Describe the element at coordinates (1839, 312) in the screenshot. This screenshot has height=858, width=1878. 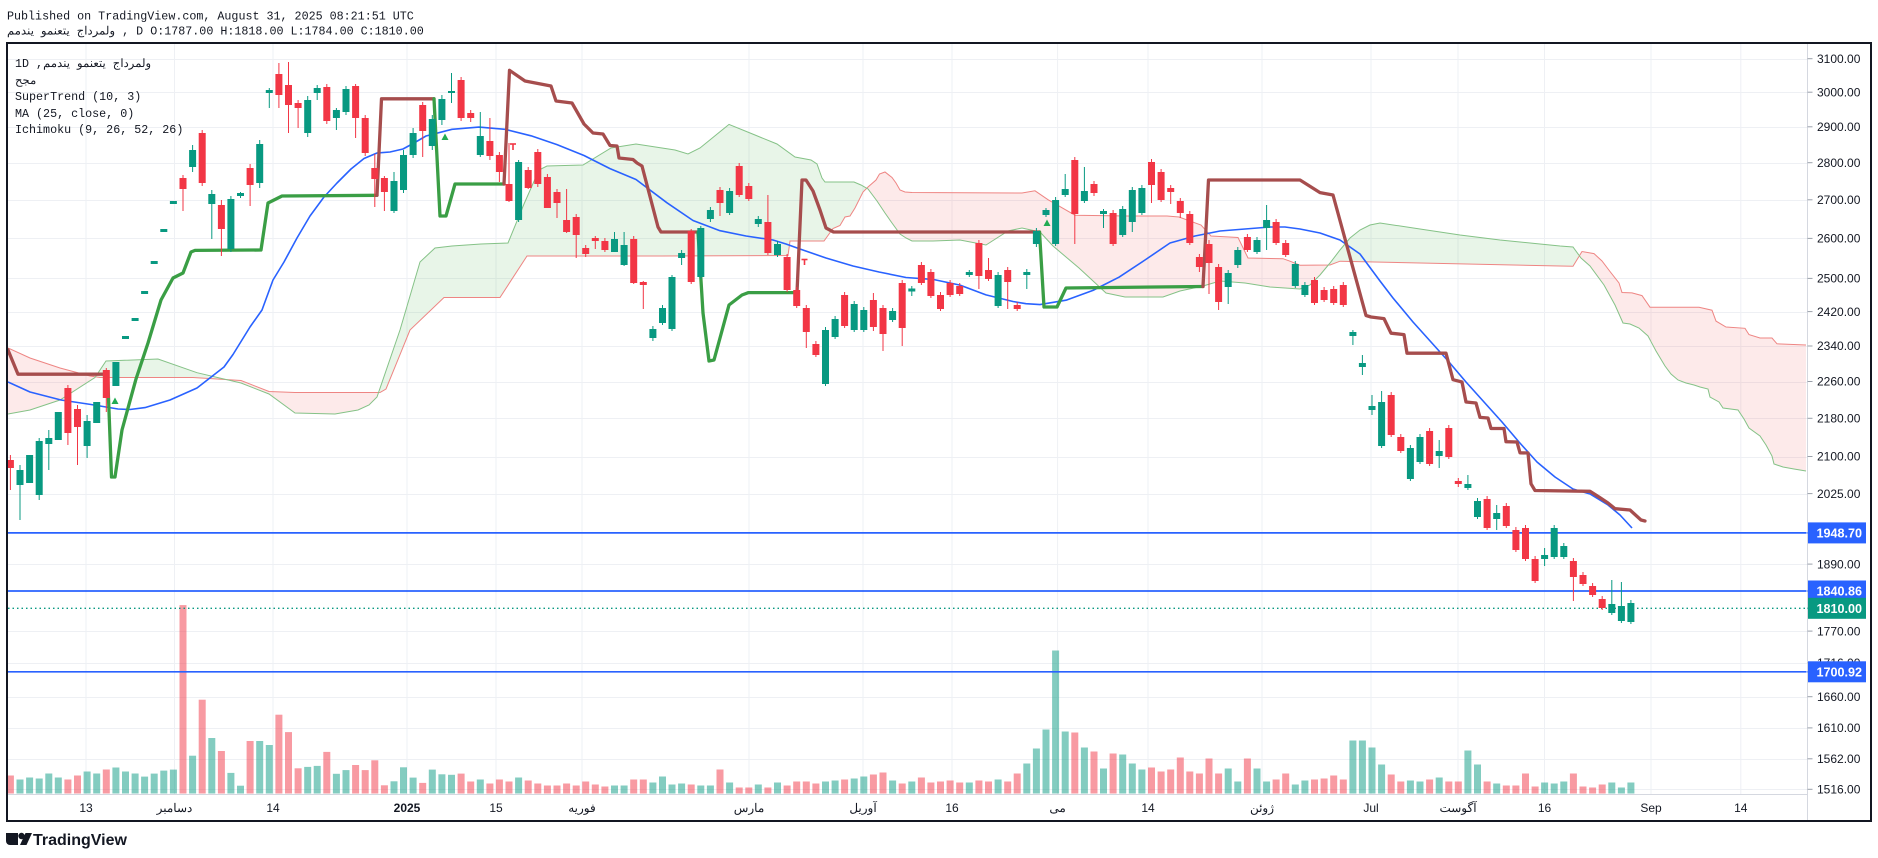
I see `svg-text: 2420.00` at that location.